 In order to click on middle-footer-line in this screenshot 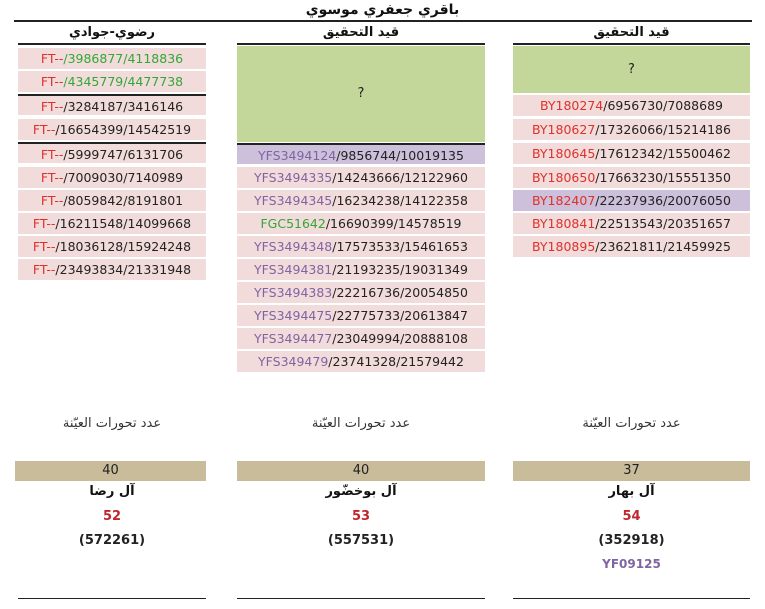, I will do `click(361, 598)`.